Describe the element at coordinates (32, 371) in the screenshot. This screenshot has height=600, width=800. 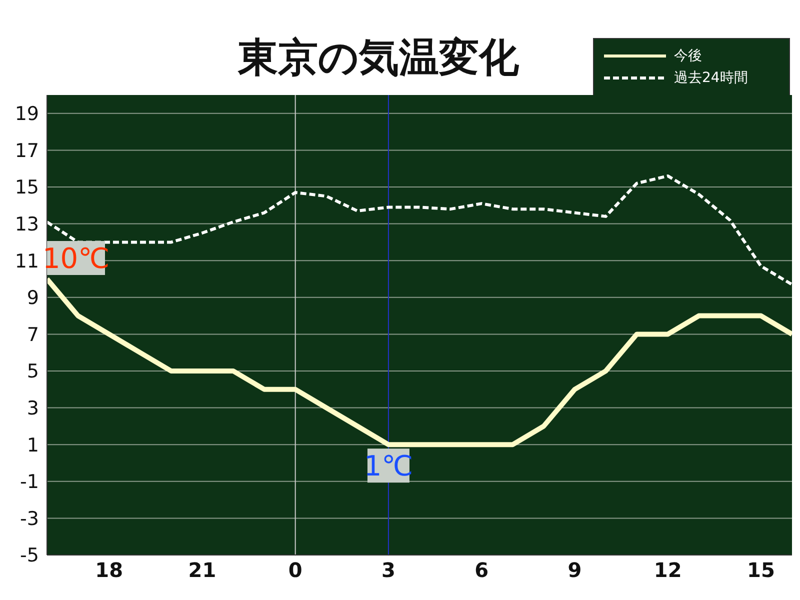
I see `y-tick-label: 5` at that location.